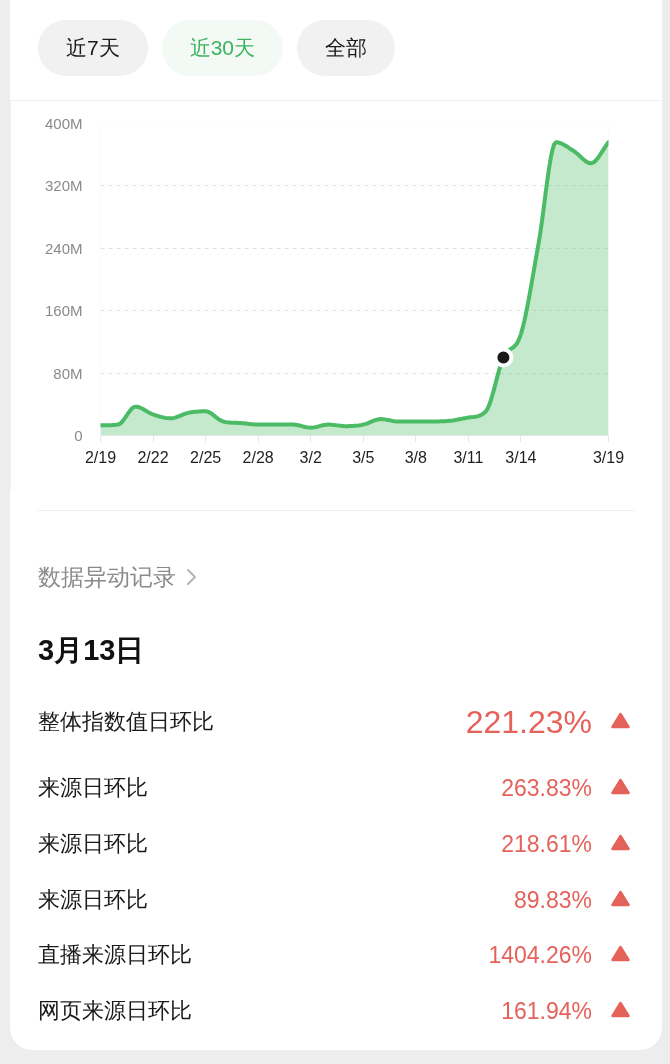  What do you see at coordinates (115, 1011) in the screenshot?
I see `text: 网页来源日环比` at bounding box center [115, 1011].